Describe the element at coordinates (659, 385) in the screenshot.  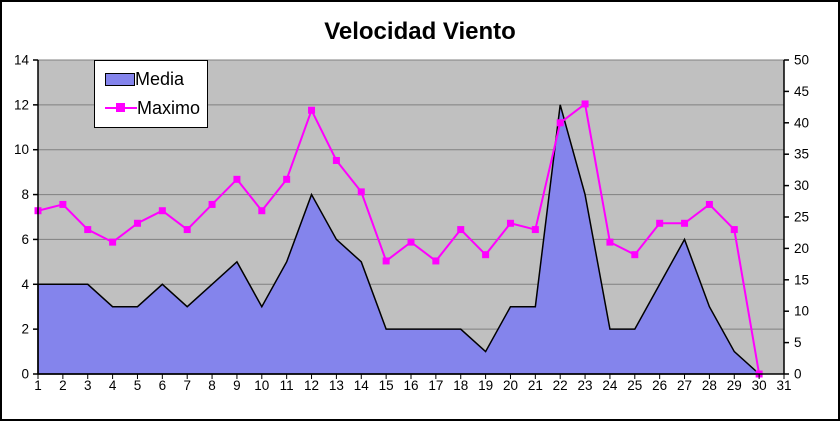
I see `x-axis-label: 26` at that location.